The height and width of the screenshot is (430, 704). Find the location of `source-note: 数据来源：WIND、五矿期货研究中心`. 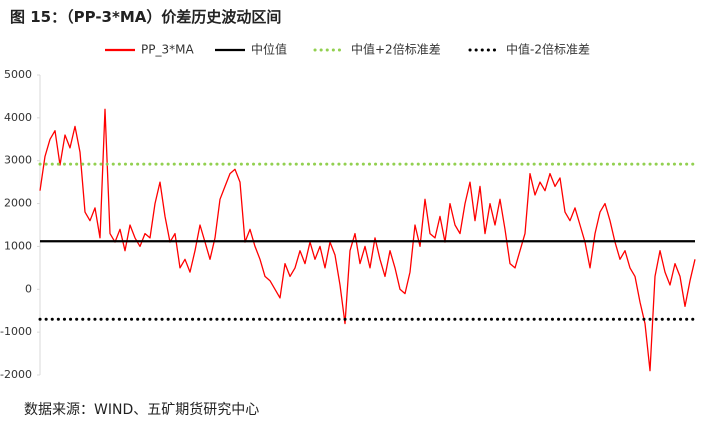

source-note: 数据来源：WIND、五矿期货研究中心 is located at coordinates (142, 410).